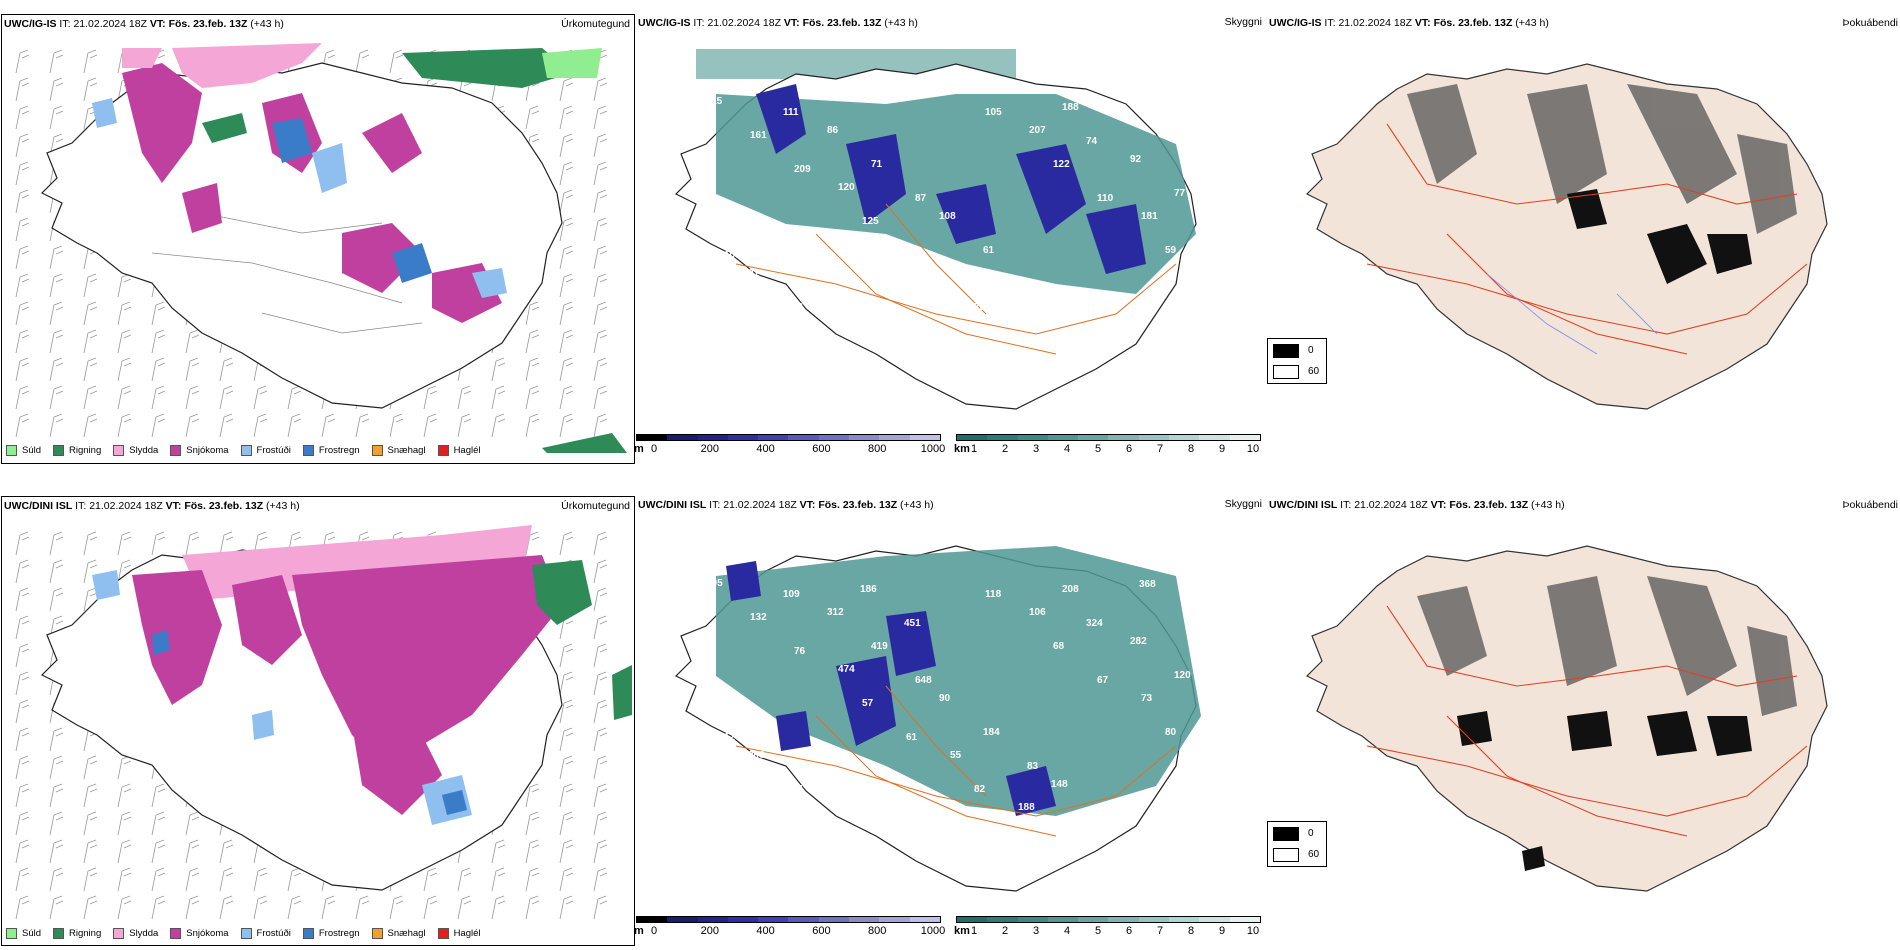 Image resolution: width=1900 pixels, height=950 pixels. What do you see at coordinates (1061, 164) in the screenshot?
I see `cloudbase-label: 122` at bounding box center [1061, 164].